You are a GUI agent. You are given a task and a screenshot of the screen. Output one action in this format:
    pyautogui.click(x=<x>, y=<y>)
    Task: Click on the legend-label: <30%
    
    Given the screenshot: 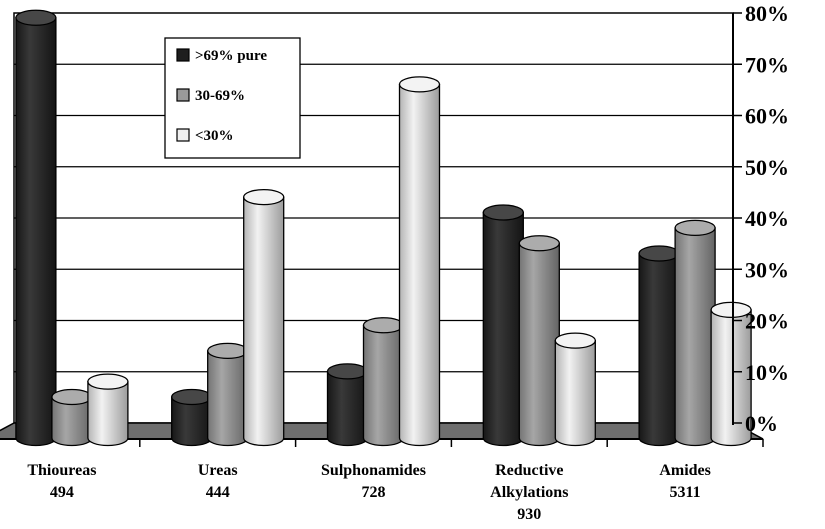 What is the action you would take?
    pyautogui.click(x=214, y=136)
    